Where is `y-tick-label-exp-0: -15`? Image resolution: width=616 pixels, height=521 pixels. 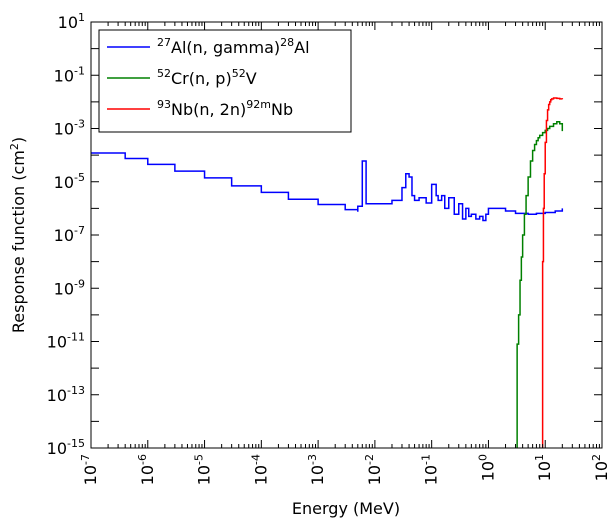
y-tick-label-exp-0: -15 is located at coordinates (76, 443).